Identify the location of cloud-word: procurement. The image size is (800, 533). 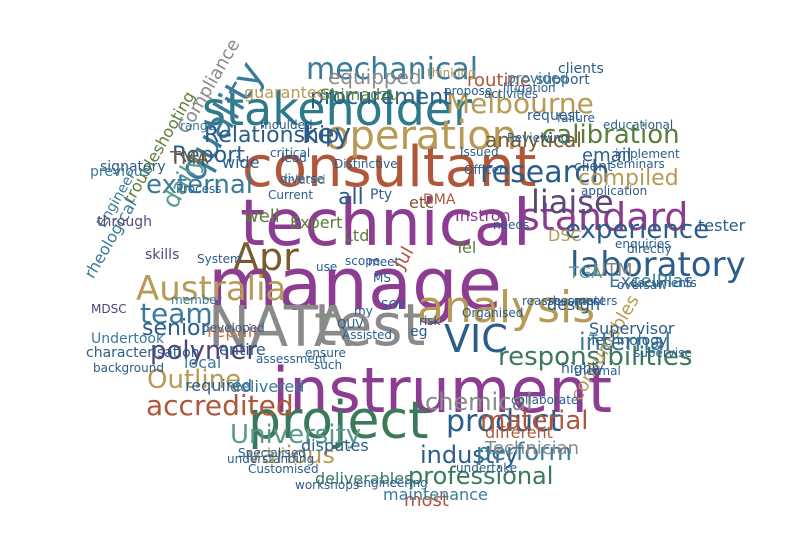
(381, 97).